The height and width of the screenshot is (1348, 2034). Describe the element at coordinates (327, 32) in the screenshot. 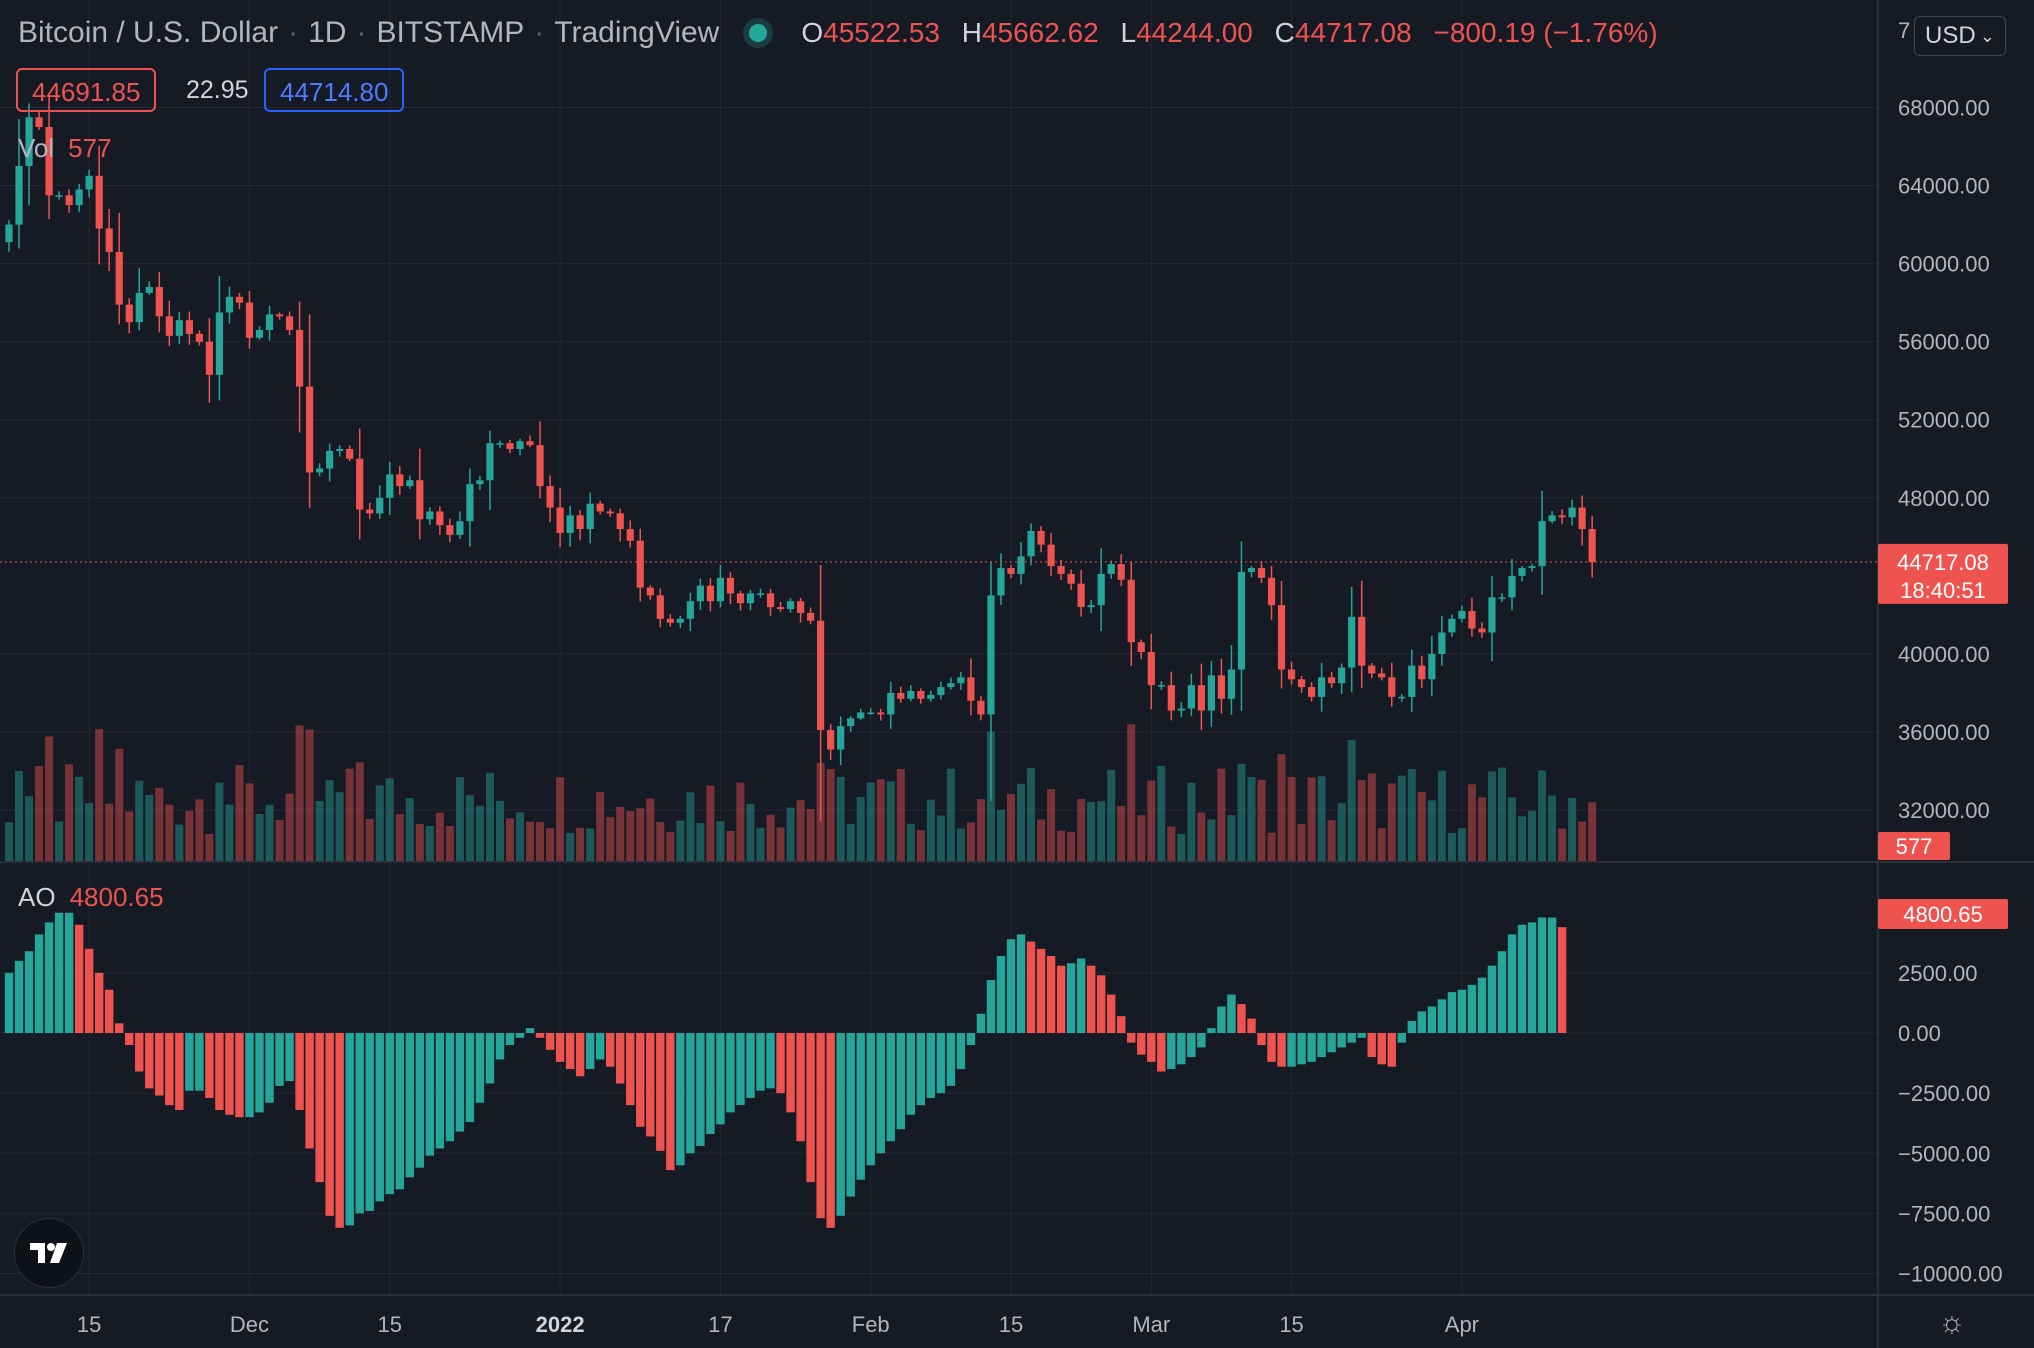

I see `interval-label: 1D` at that location.